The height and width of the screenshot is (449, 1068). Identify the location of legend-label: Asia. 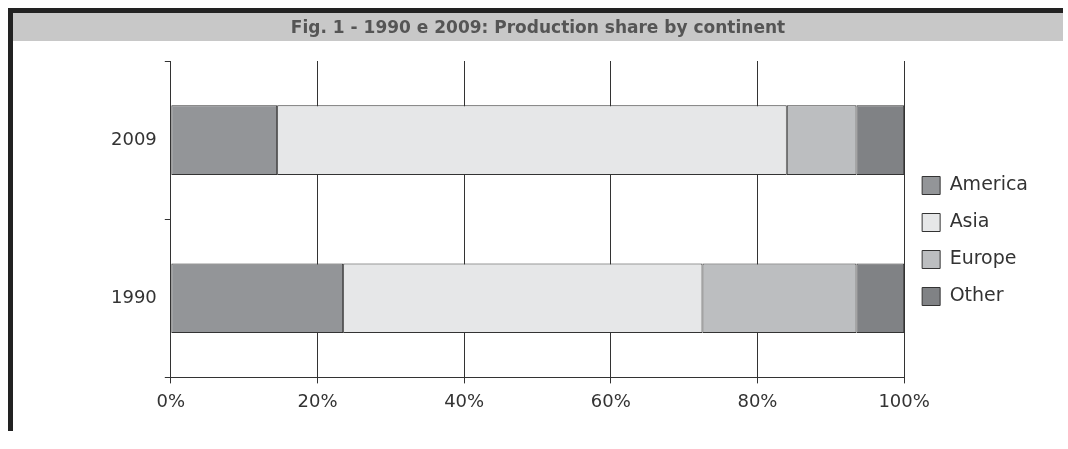
(969, 220).